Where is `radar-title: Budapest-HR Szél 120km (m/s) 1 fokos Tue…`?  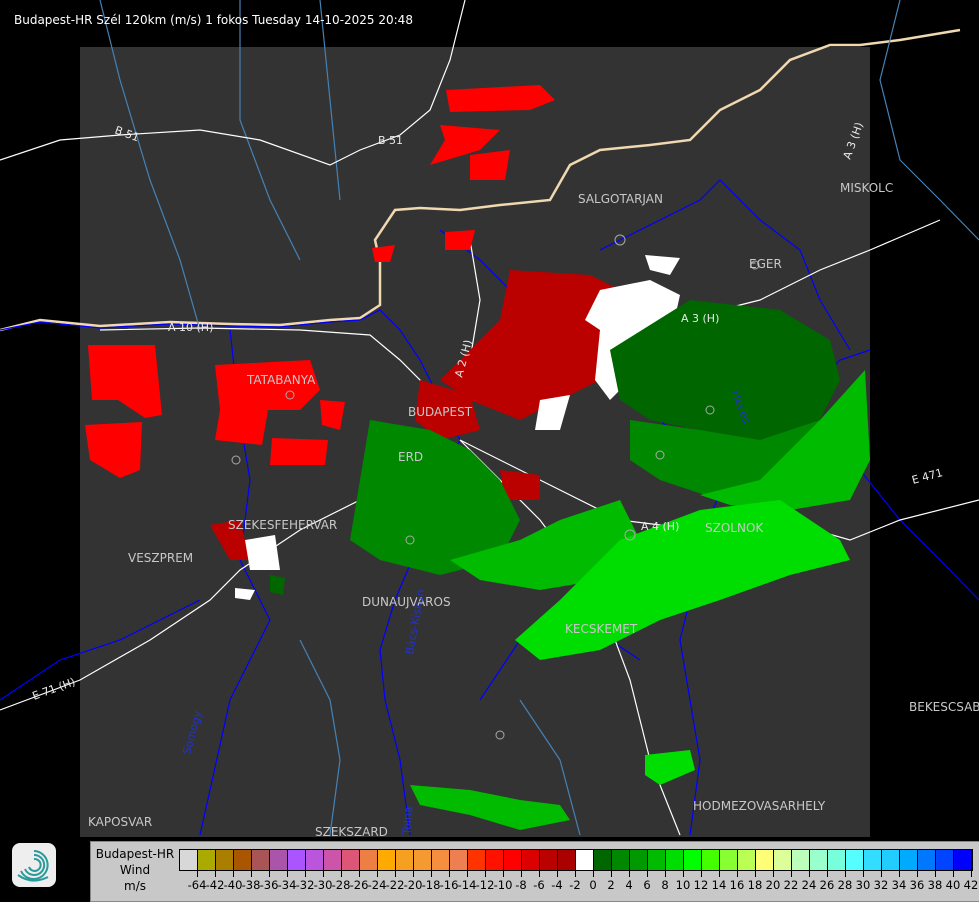
radar-title: Budapest-HR Szél 120km (m/s) 1 fokos Tue… is located at coordinates (213, 20).